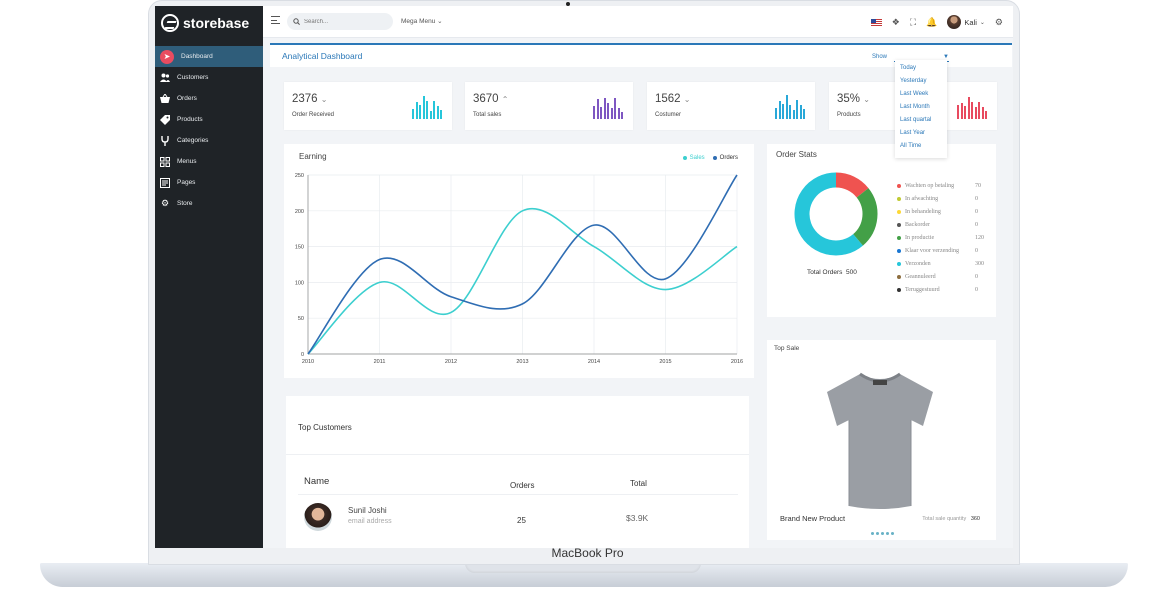 This screenshot has width=1175, height=594. Describe the element at coordinates (187, 98) in the screenshot. I see `sidebar-item-label: Orders` at that location.